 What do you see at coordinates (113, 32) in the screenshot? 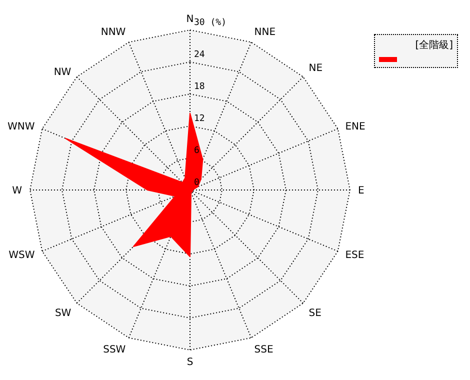
I see `spoke-label: NNW` at bounding box center [113, 32].